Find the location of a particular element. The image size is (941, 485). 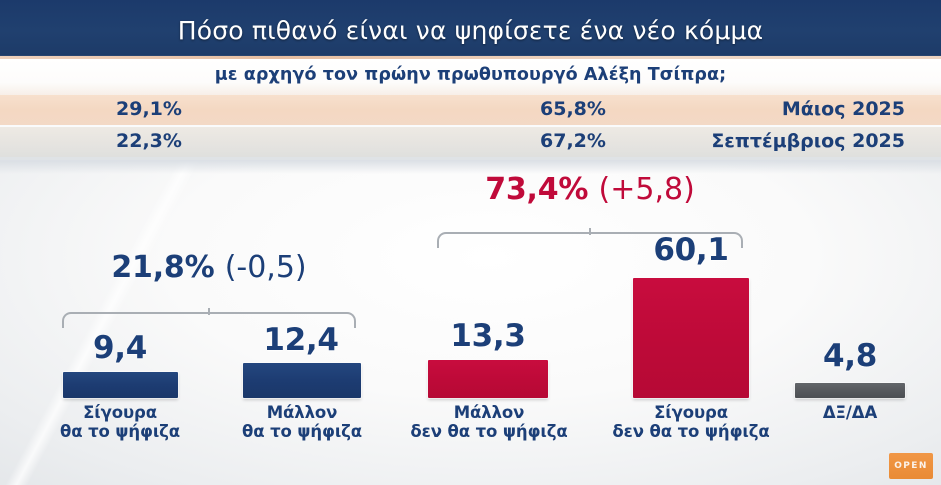

bracket-negative is located at coordinates (590, 238).